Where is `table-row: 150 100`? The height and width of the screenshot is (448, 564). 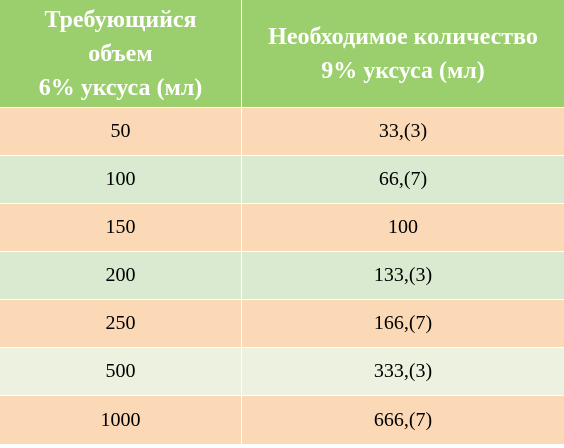
table-row: 150 100 is located at coordinates (282, 227).